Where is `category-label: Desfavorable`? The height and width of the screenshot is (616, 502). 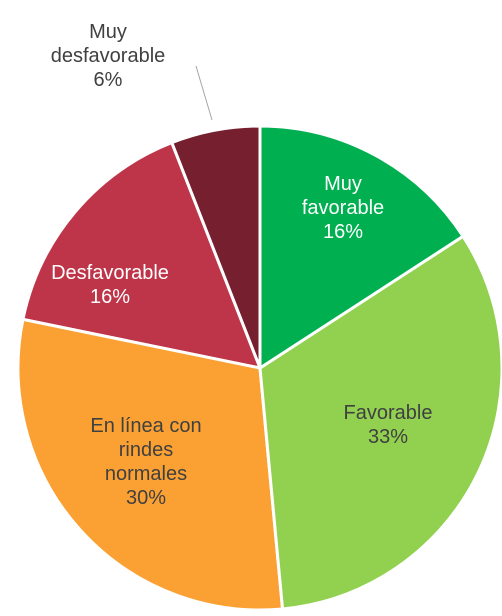
category-label: Desfavorable is located at coordinates (110, 273).